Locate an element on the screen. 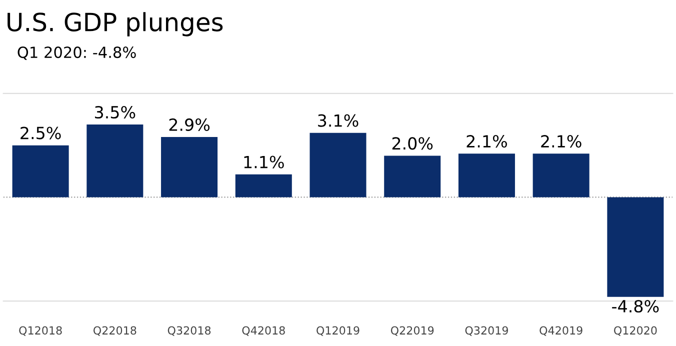 The height and width of the screenshot is (346, 676). data-label: 2.5% is located at coordinates (40, 133).